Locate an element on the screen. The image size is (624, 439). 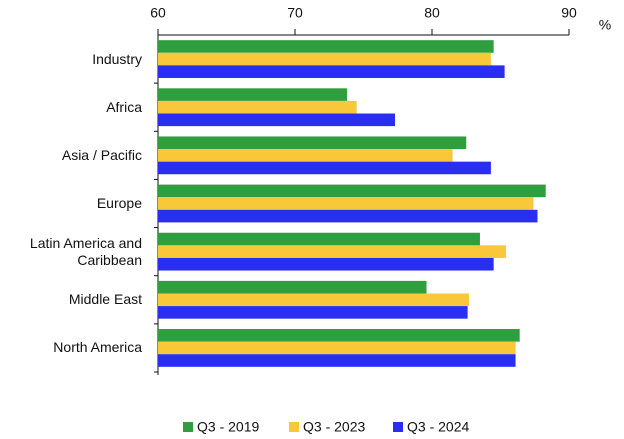
legend-label: Q3 - 2019 is located at coordinates (228, 427).